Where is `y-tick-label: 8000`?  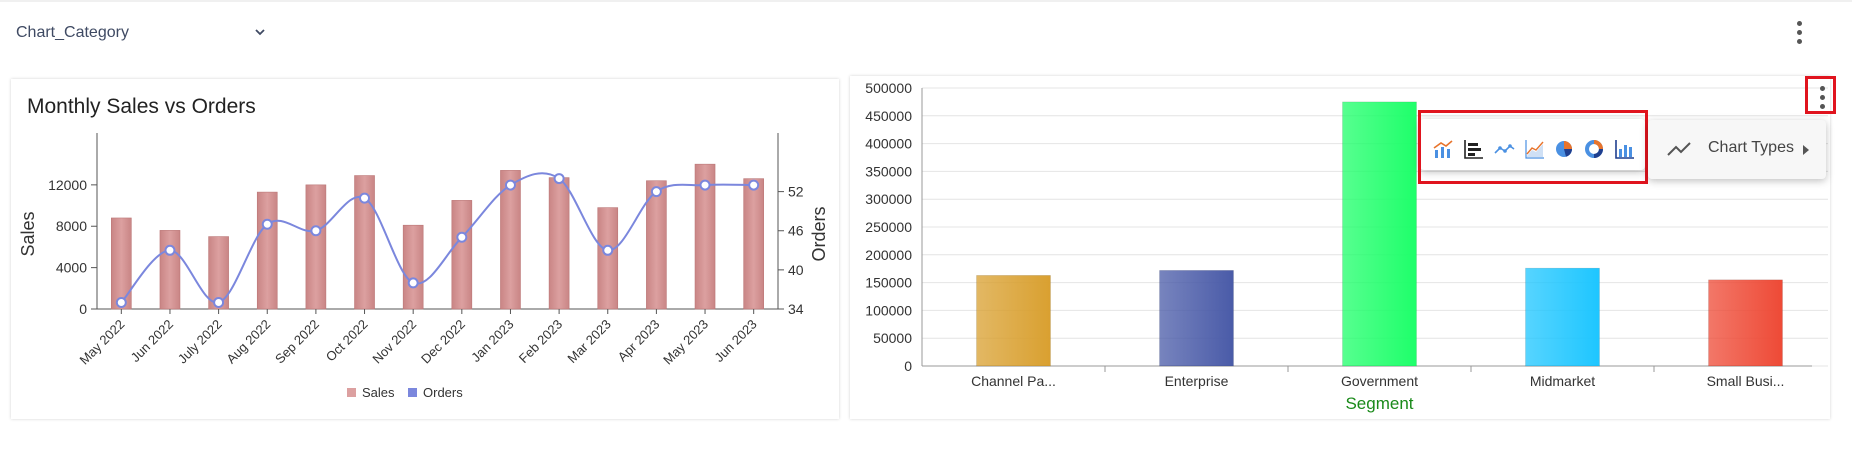 y-tick-label: 8000 is located at coordinates (71, 226).